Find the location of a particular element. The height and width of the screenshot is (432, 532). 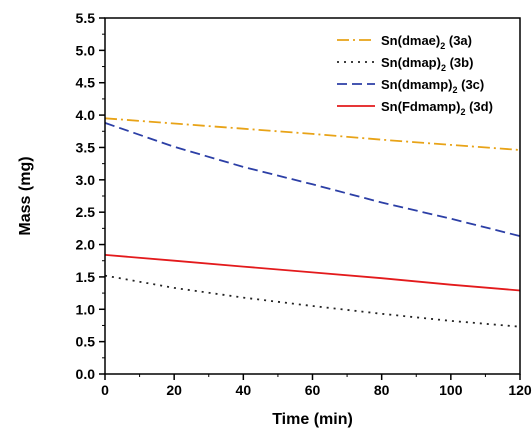

legend-label-2: Sn(dmap)2 (3b) is located at coordinates (427, 64).